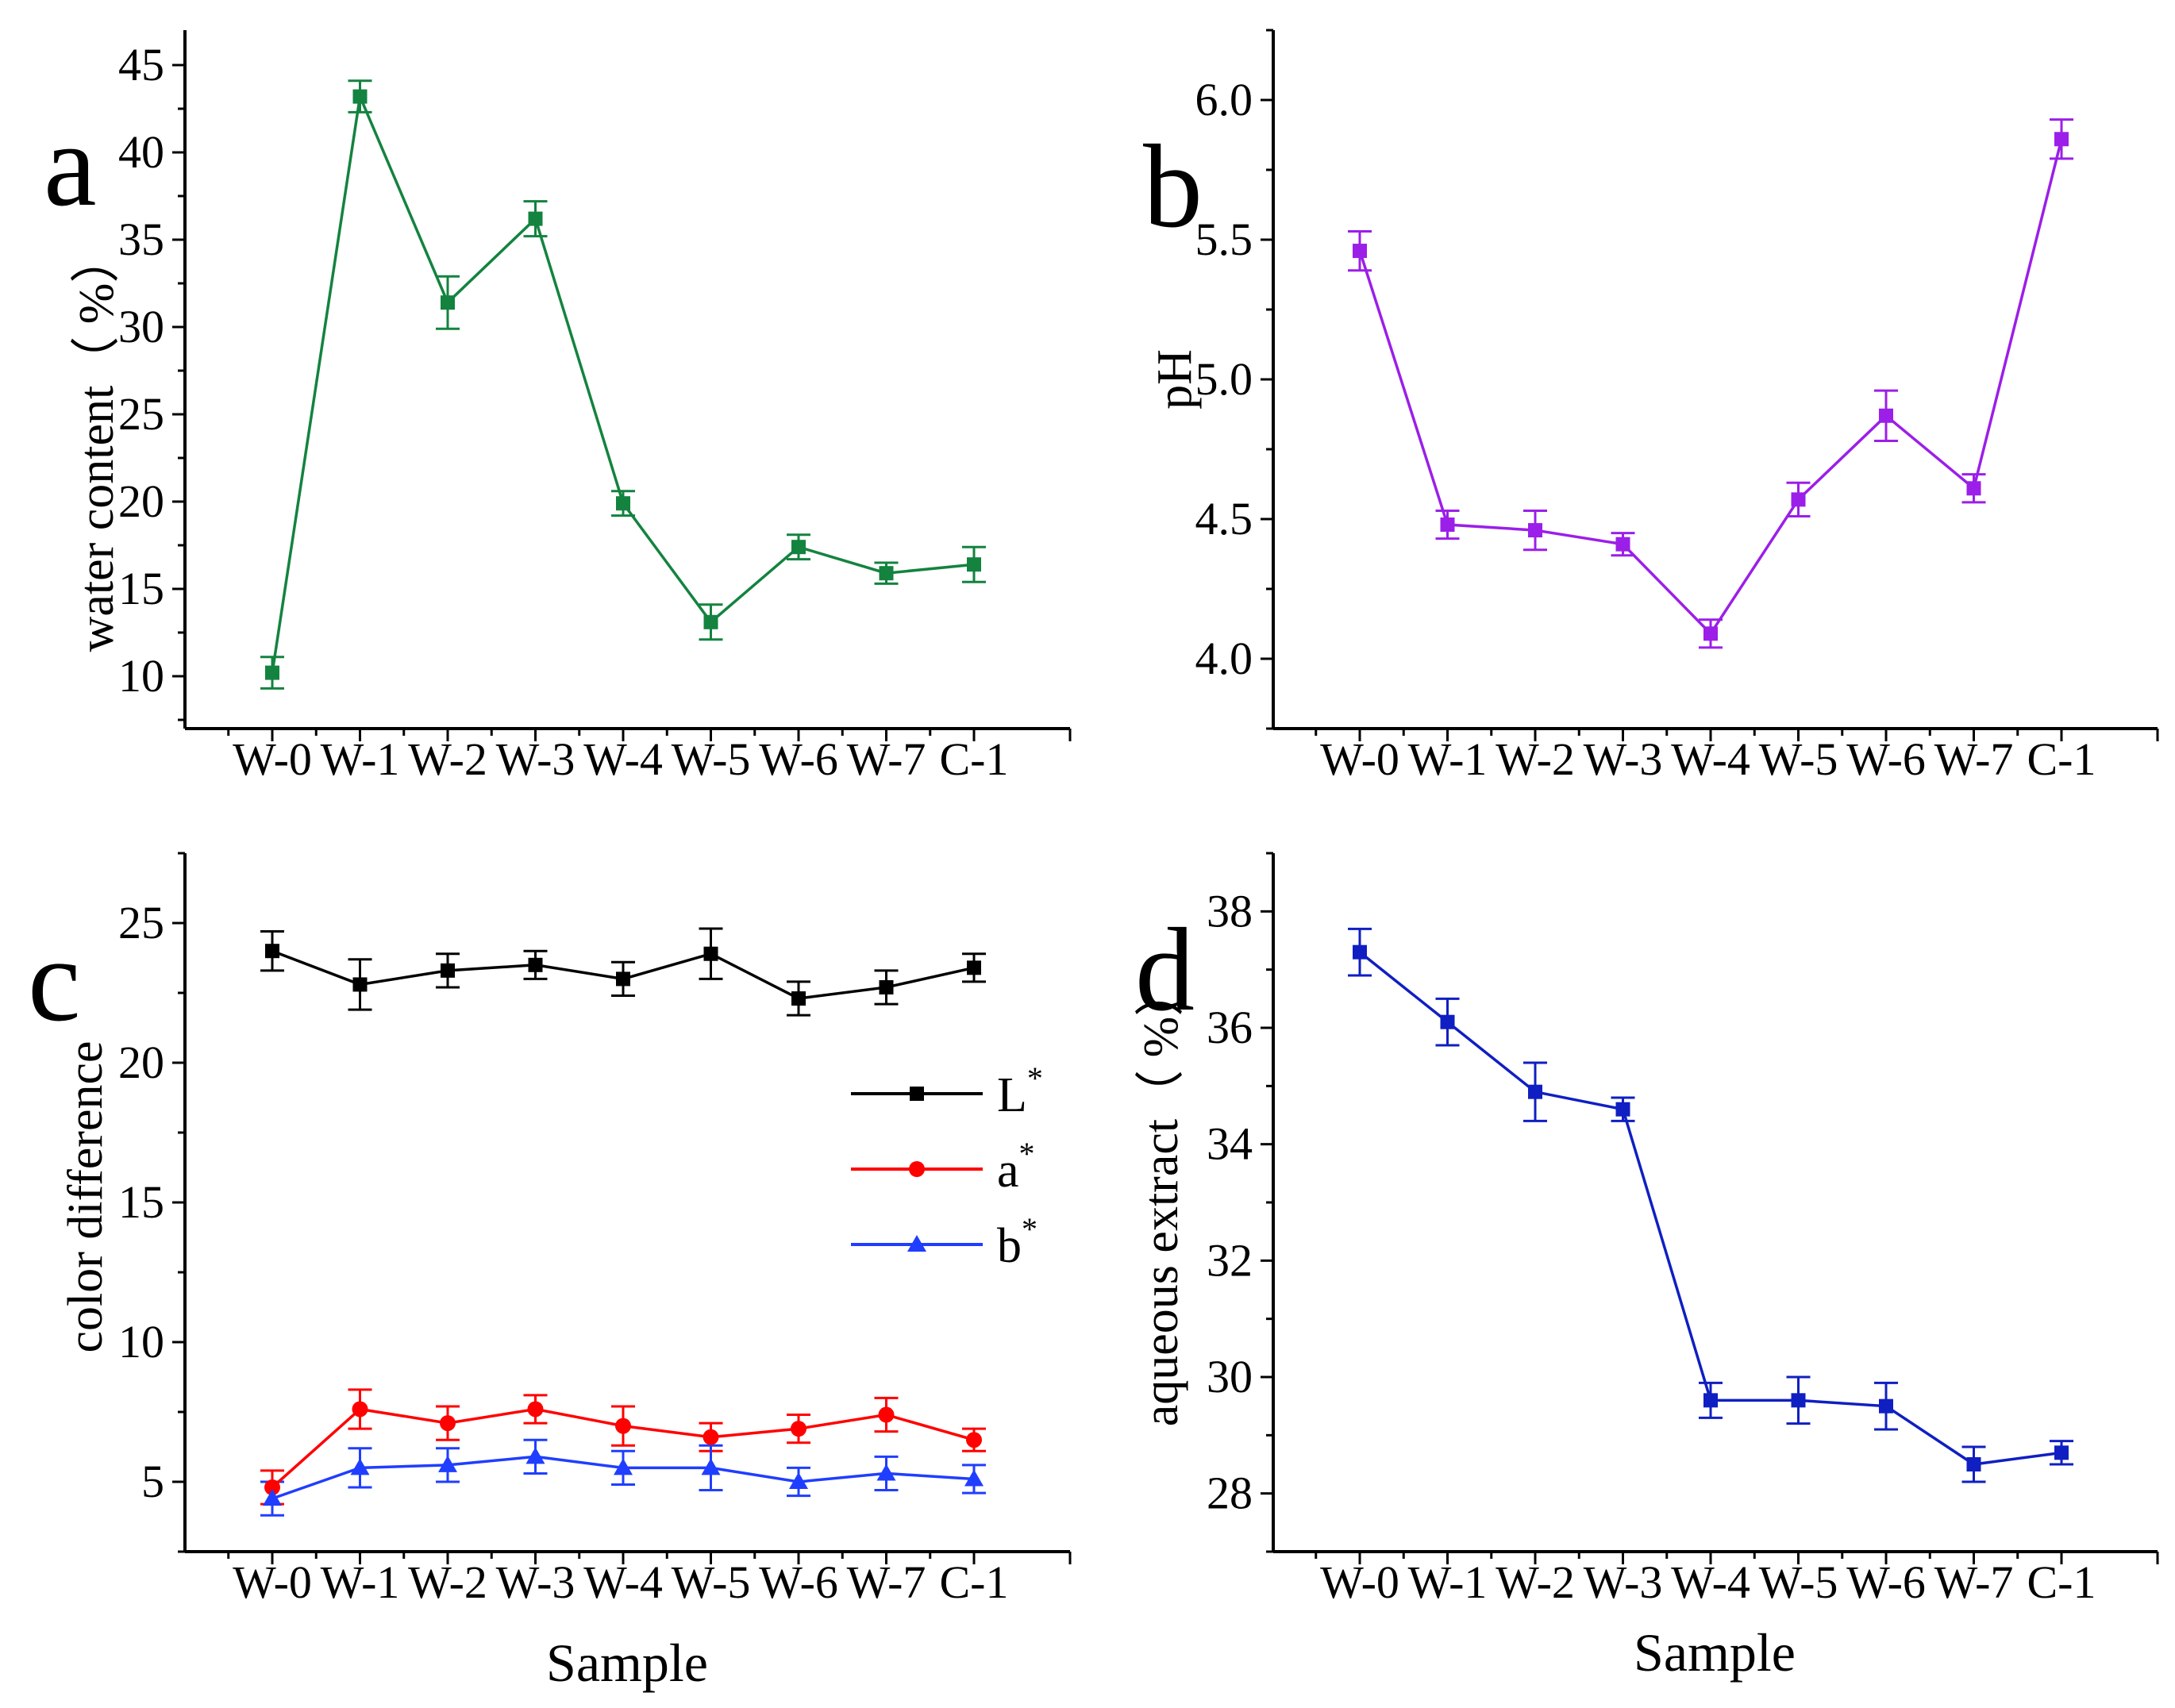  Describe the element at coordinates (1020, 1091) in the screenshot. I see `legend-label: L*` at that location.